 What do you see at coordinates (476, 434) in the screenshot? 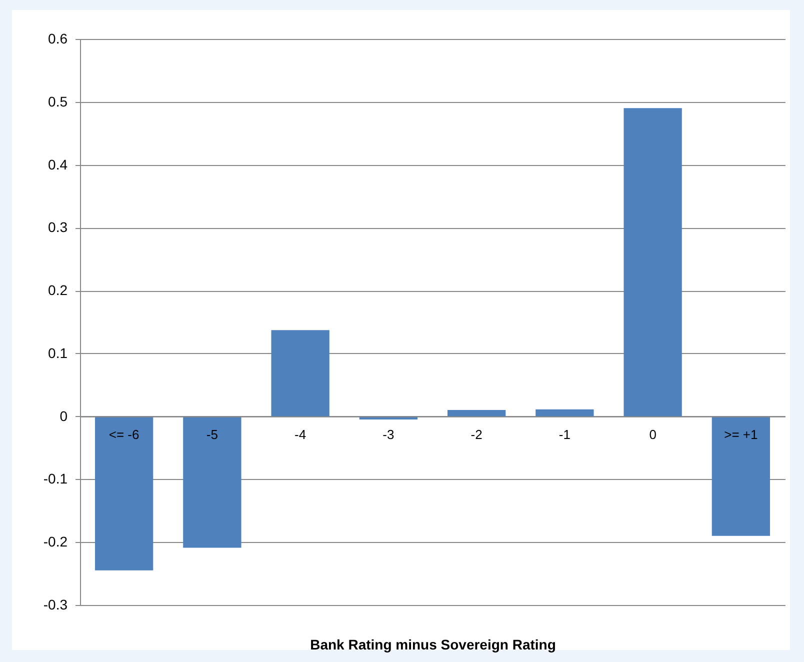
I see `x-tick-label: -2` at bounding box center [476, 434].